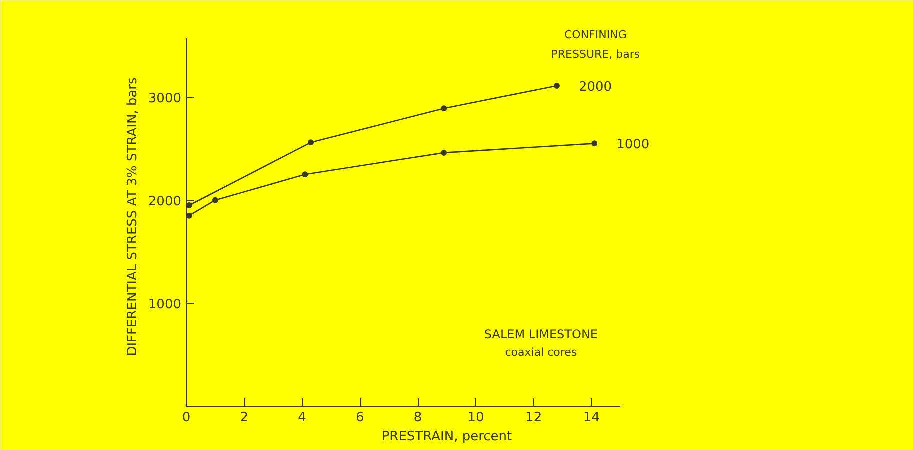 Image resolution: width=913 pixels, height=450 pixels. Describe the element at coordinates (633, 145) in the screenshot. I see `series-label: 1000` at that location.